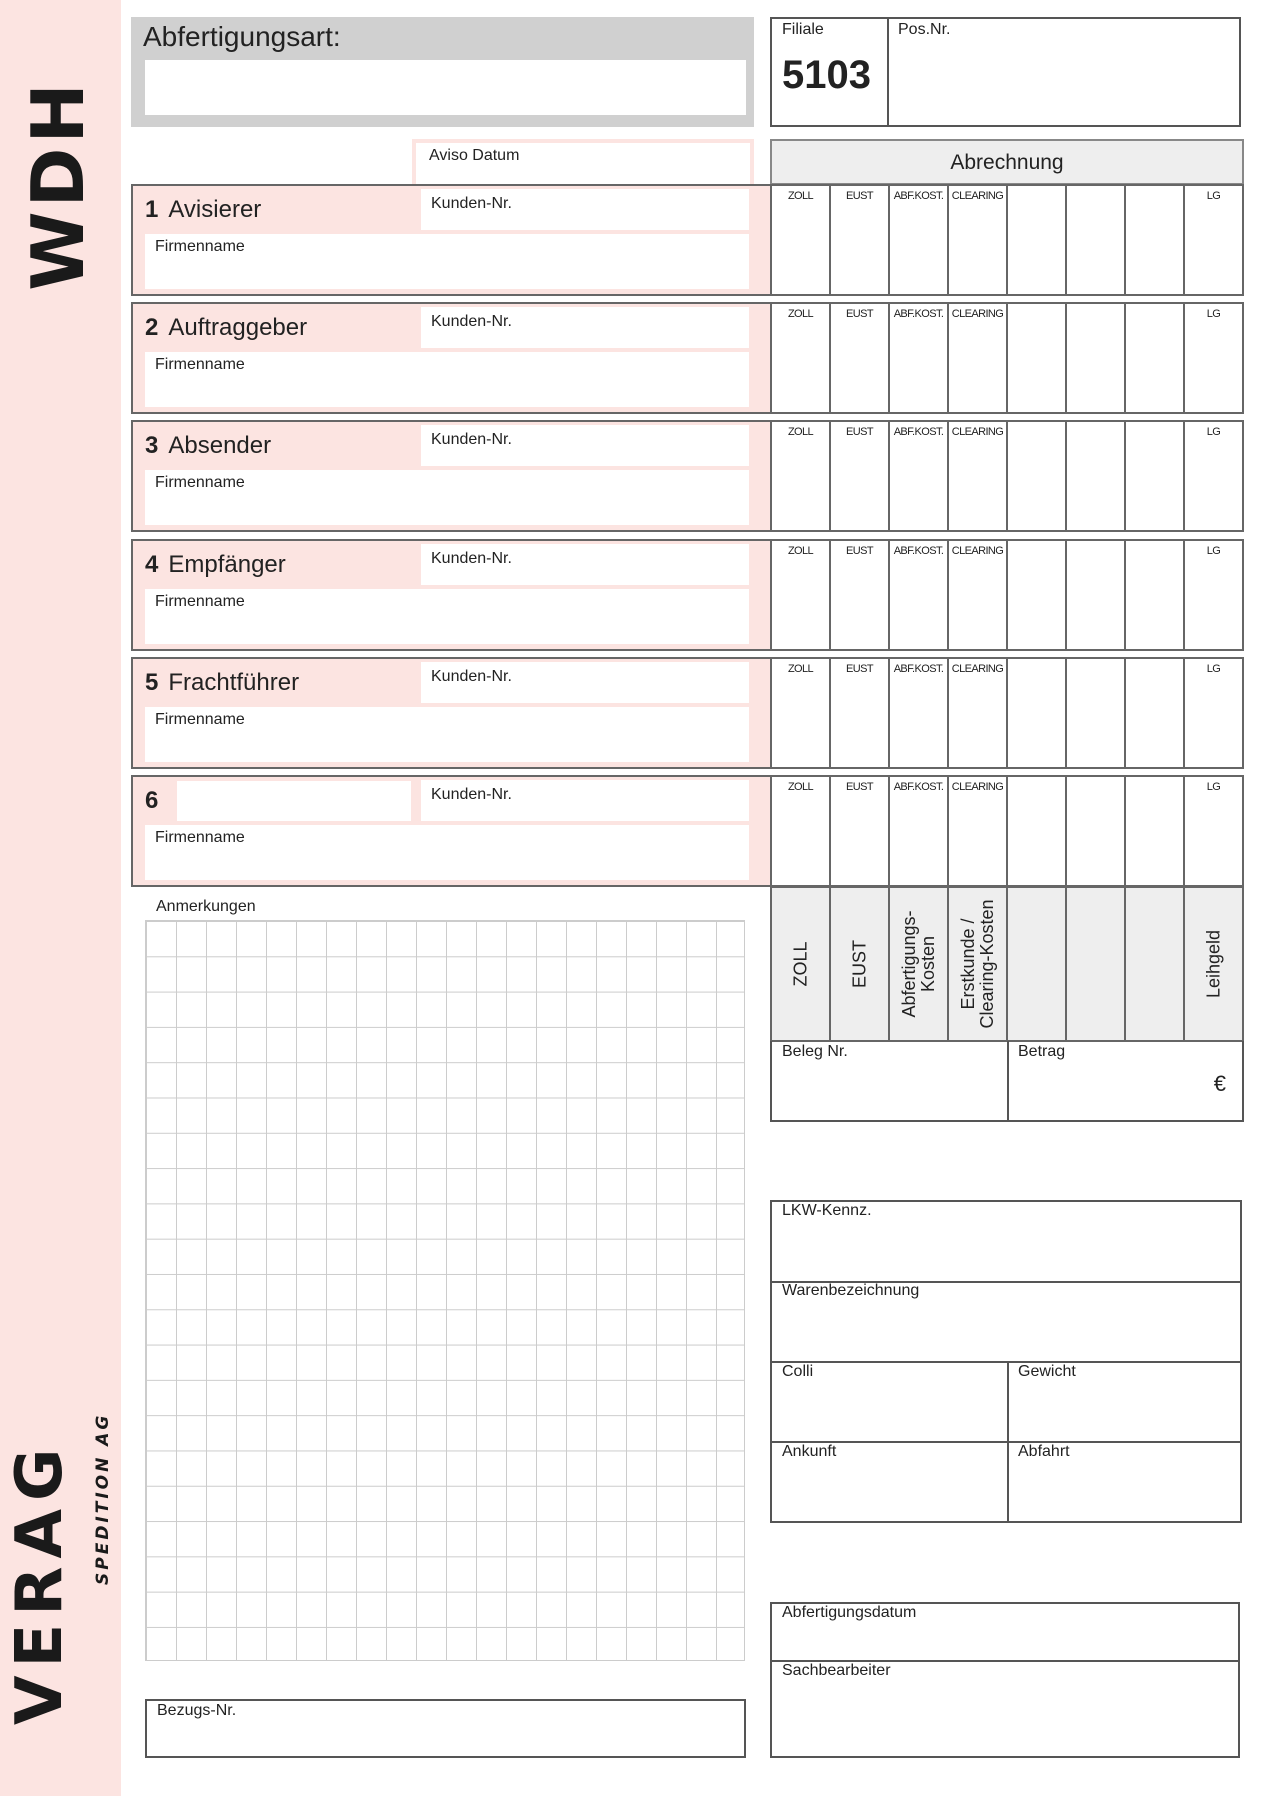 Image resolution: width=1264 pixels, height=1796 pixels. I want to click on beleg-nr-label: Beleg Nr., so click(815, 1051).